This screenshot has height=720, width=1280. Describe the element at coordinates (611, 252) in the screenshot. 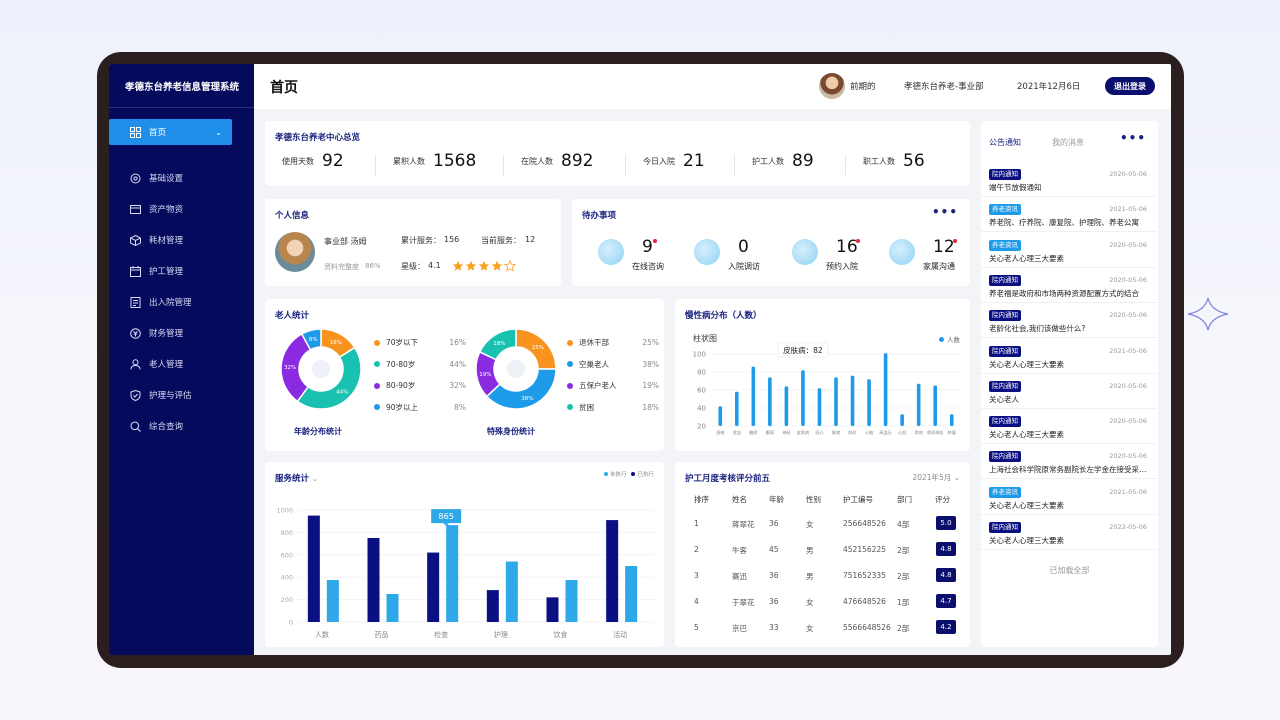

I see `chat-bubble-icon` at that location.